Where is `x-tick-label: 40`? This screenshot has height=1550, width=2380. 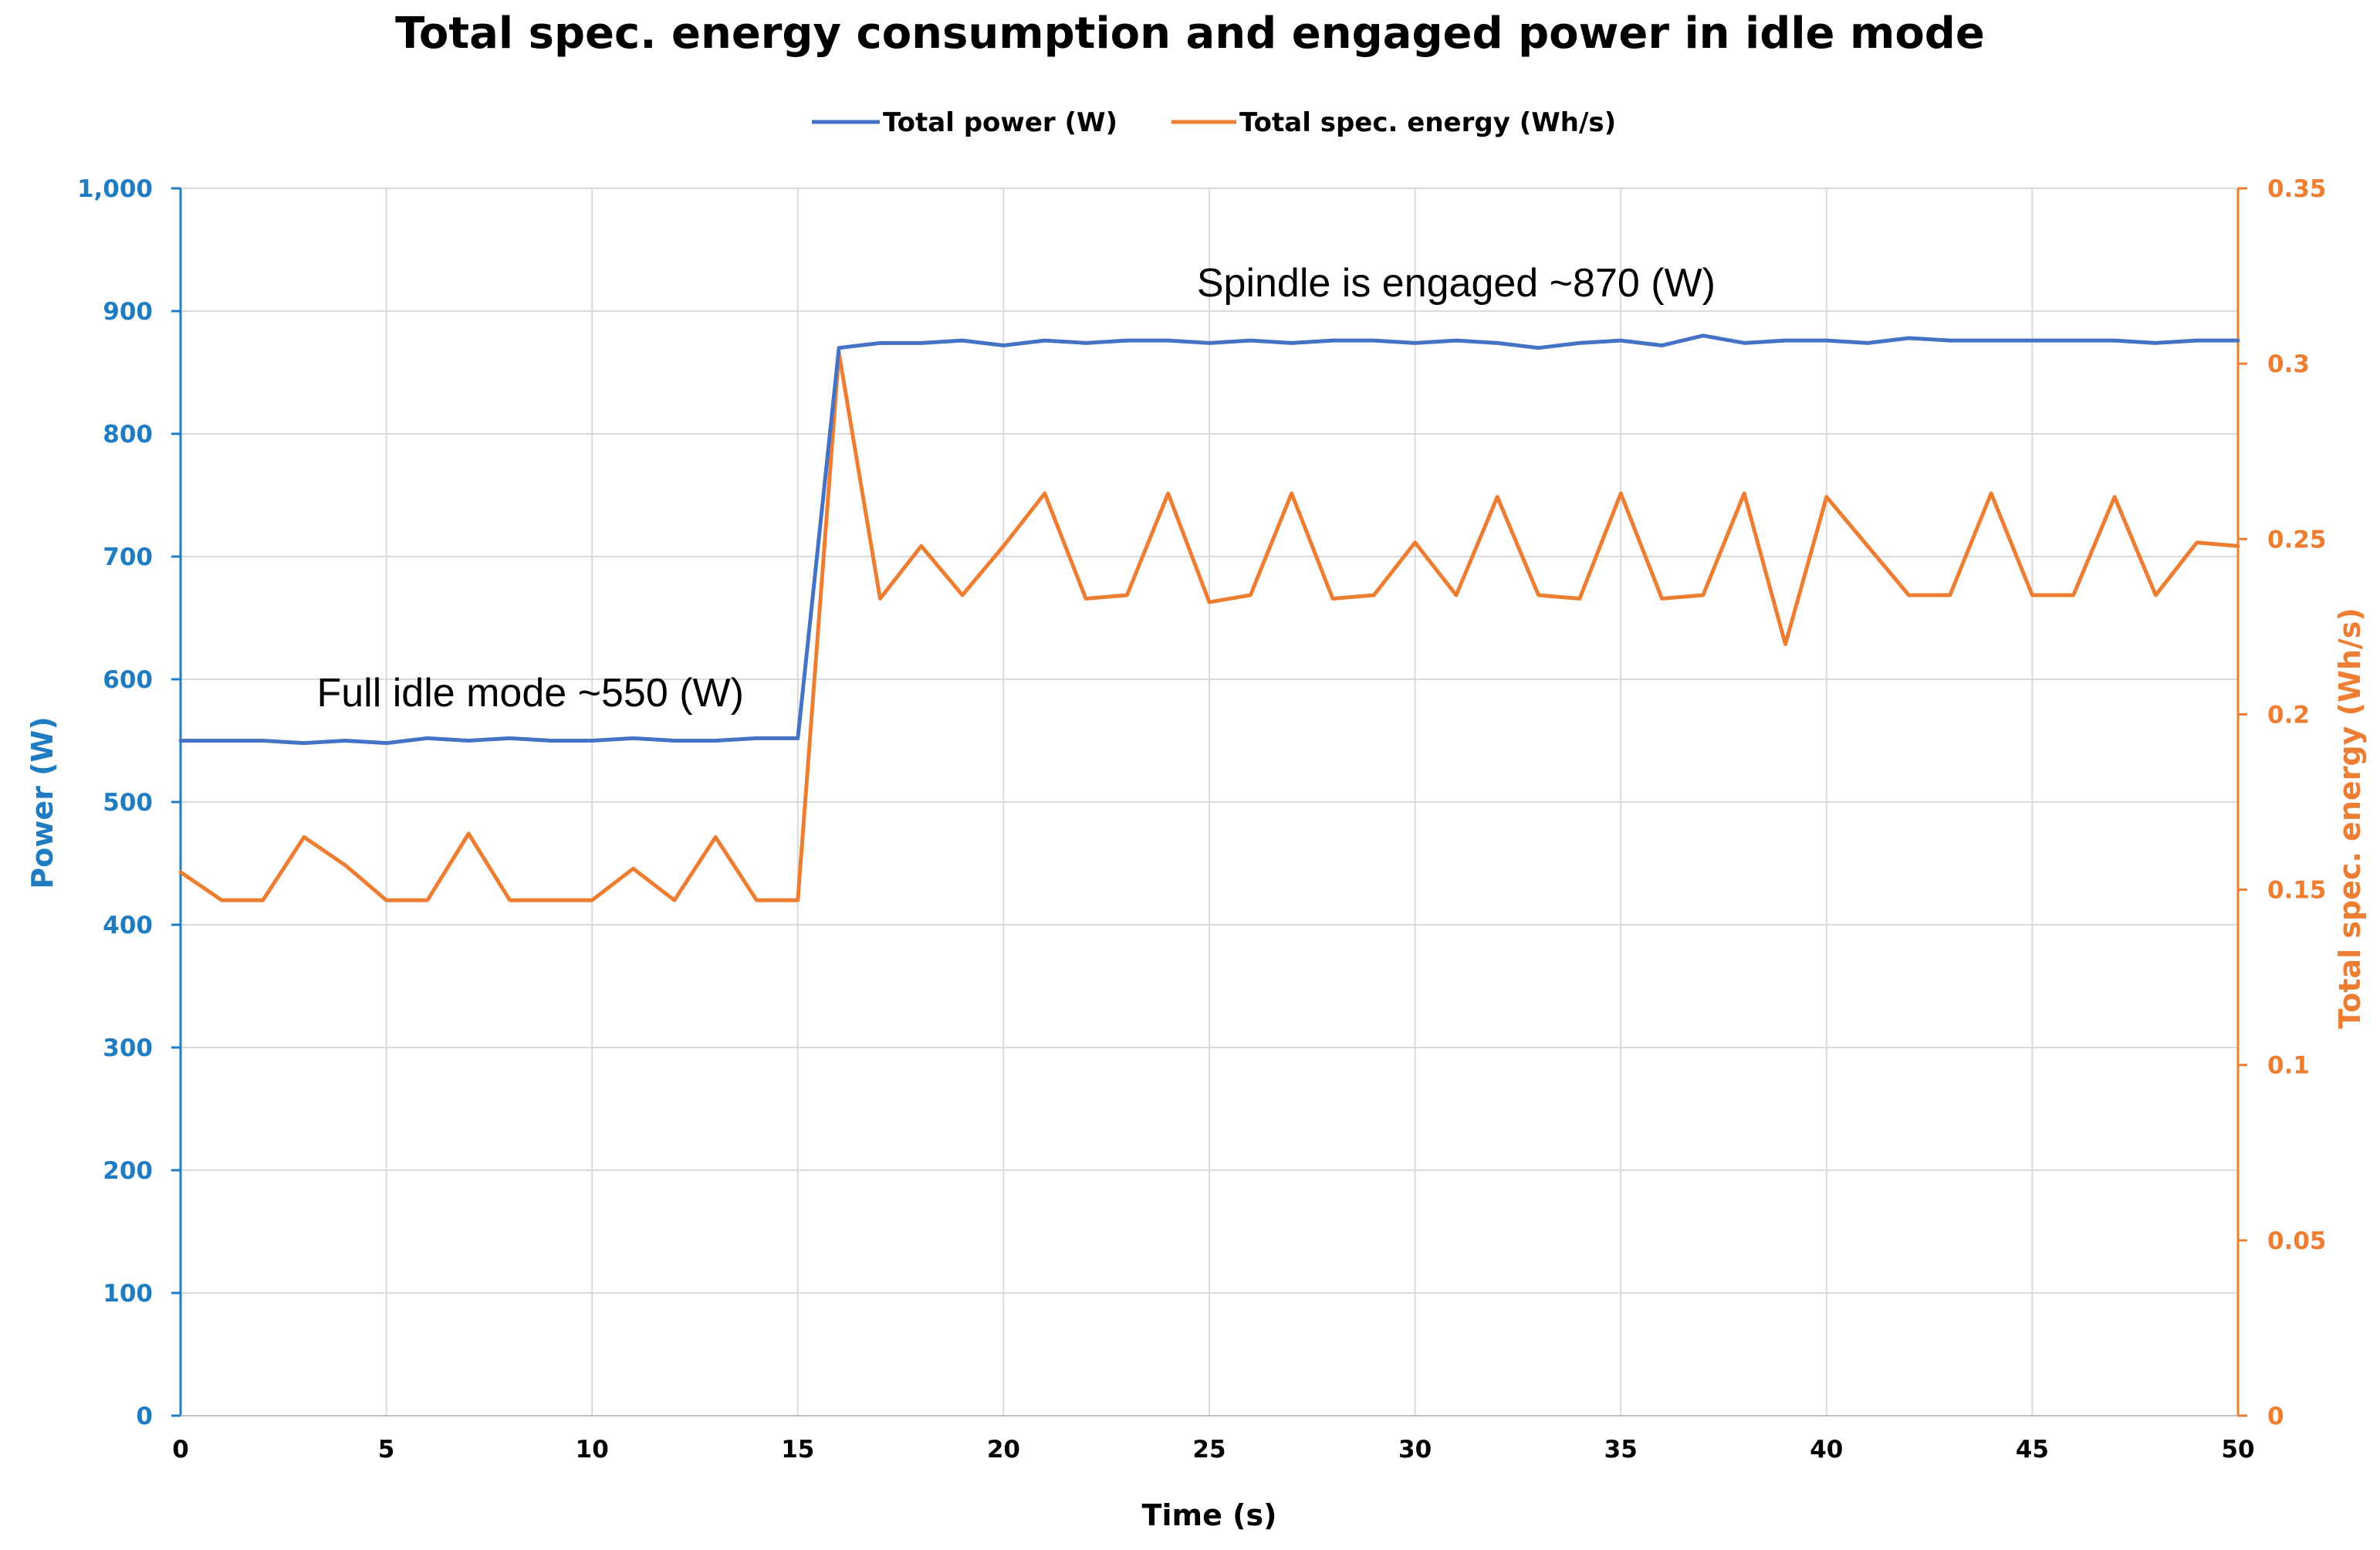
x-tick-label: 40 is located at coordinates (1827, 1450).